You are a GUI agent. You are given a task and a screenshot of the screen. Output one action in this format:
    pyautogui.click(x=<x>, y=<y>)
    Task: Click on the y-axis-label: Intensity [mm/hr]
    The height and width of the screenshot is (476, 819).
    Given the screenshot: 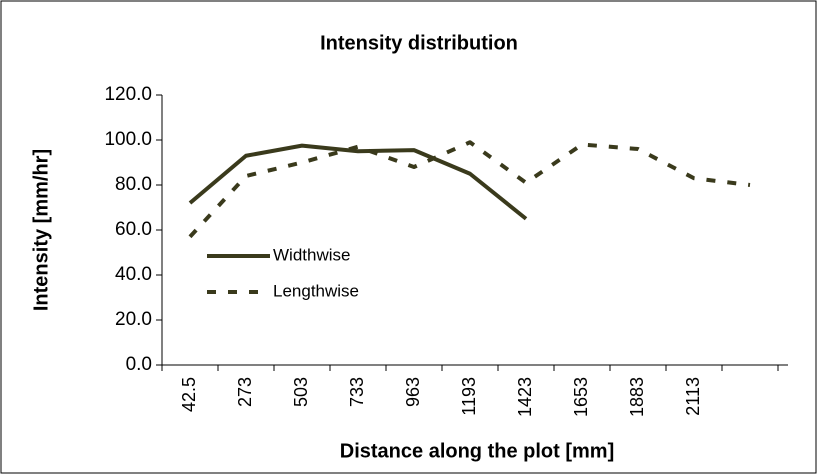 What is the action you would take?
    pyautogui.click(x=41, y=230)
    